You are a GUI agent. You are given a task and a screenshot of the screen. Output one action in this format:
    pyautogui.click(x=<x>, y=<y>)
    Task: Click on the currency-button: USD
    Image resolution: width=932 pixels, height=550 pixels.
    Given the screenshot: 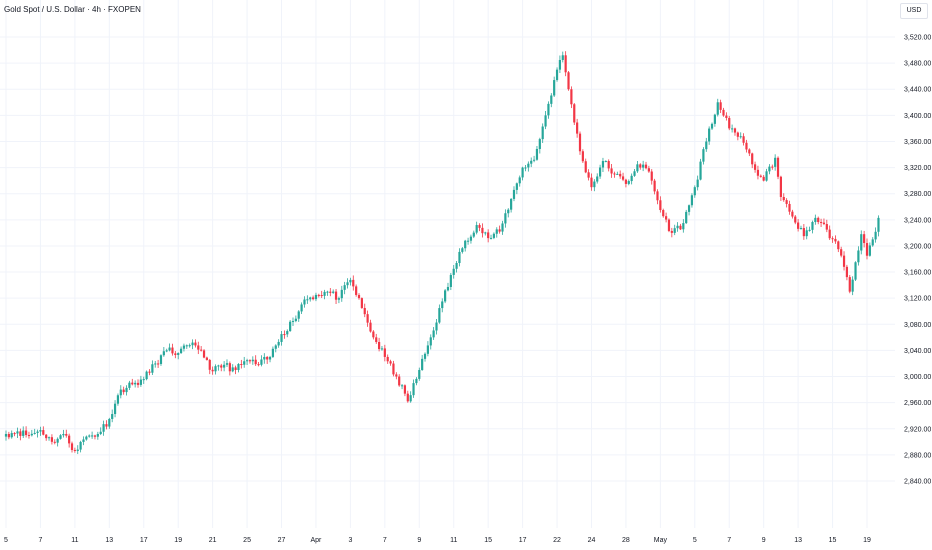 What is the action you would take?
    pyautogui.click(x=914, y=11)
    